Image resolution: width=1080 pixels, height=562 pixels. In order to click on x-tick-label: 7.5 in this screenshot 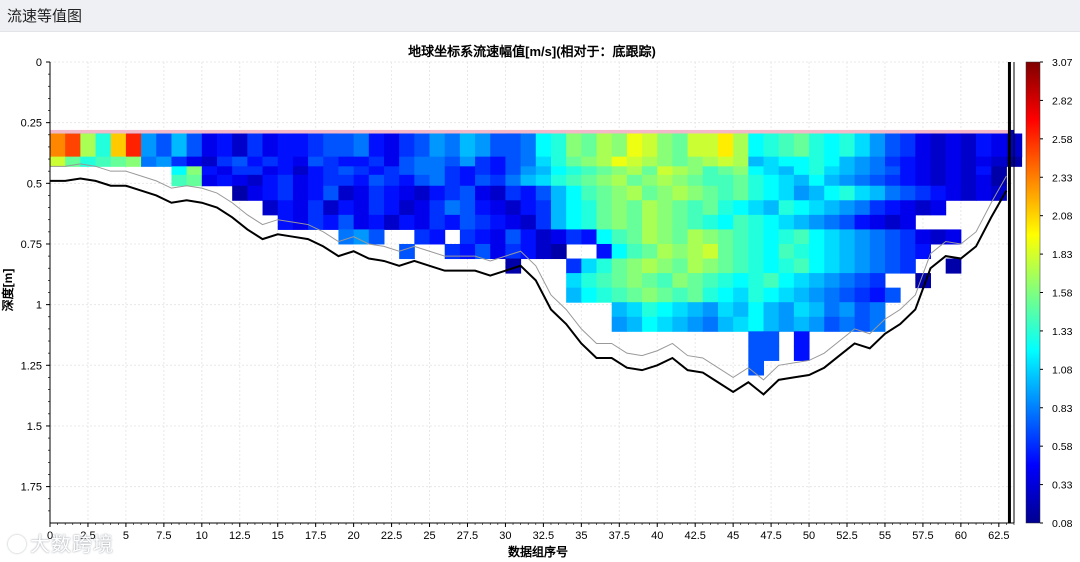, I will do `click(163, 536)`.